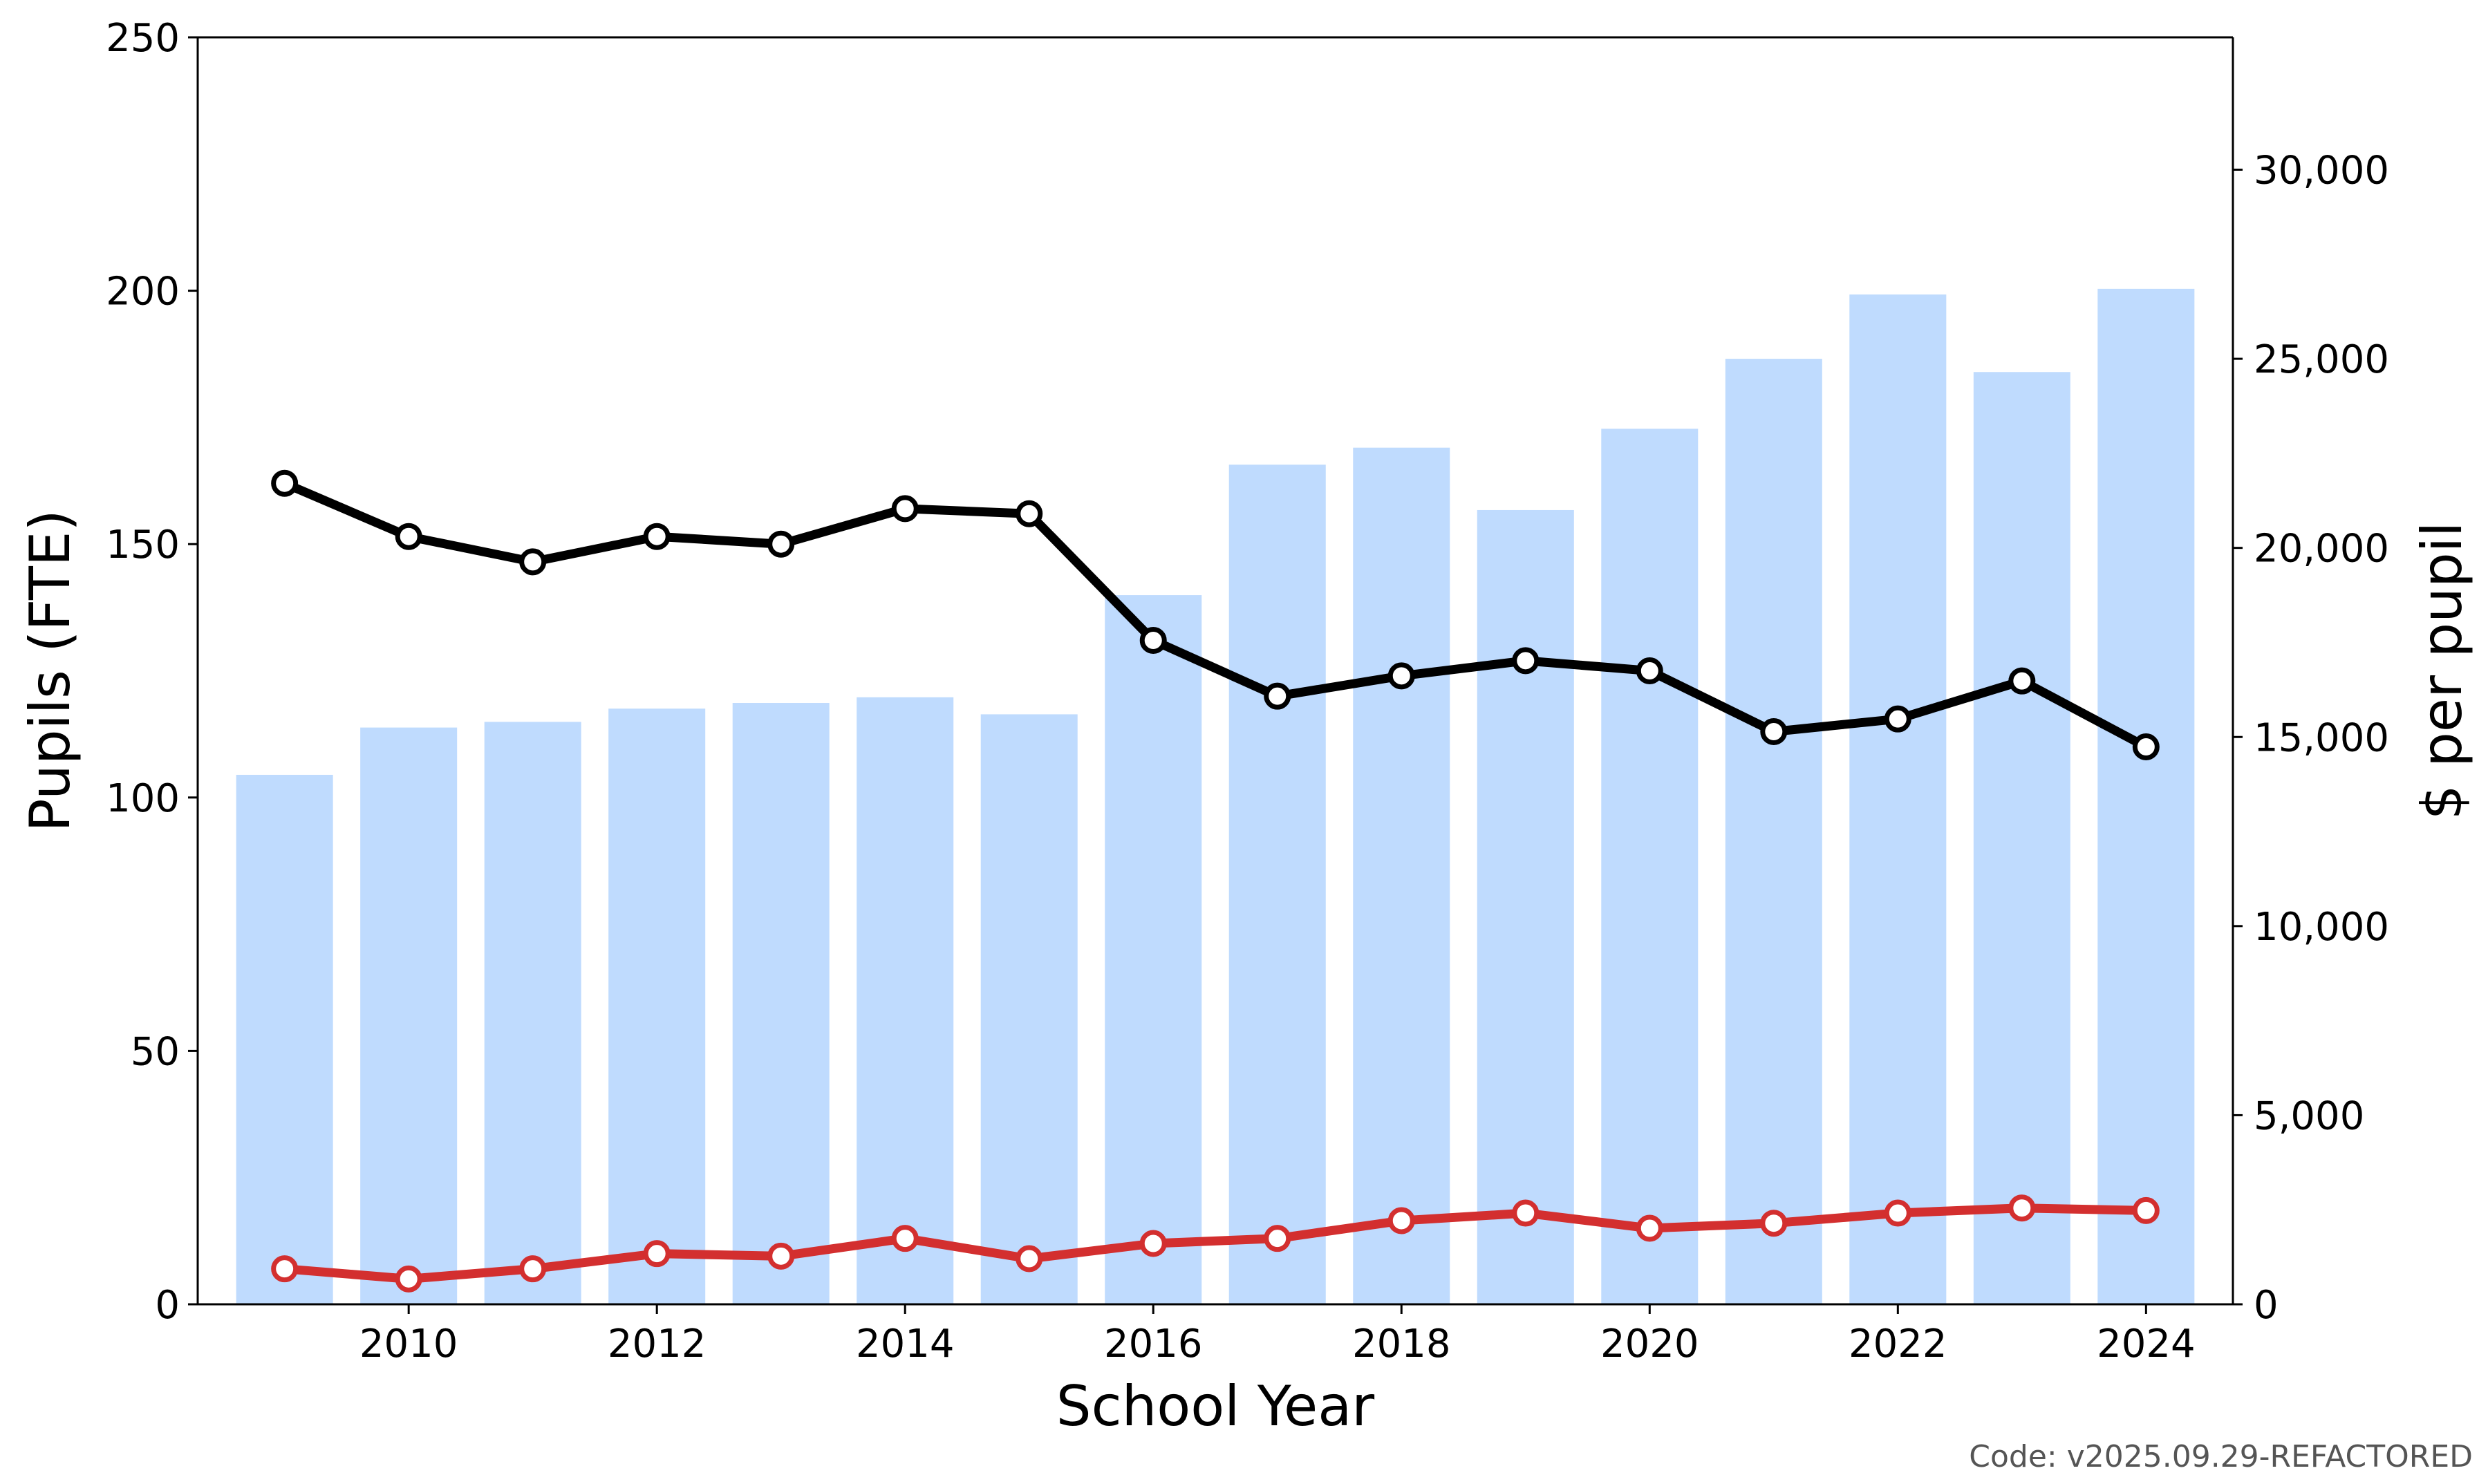 Image resolution: width=2488 pixels, height=1484 pixels. I want to click on line-1-point-2021, so click(1774, 731).